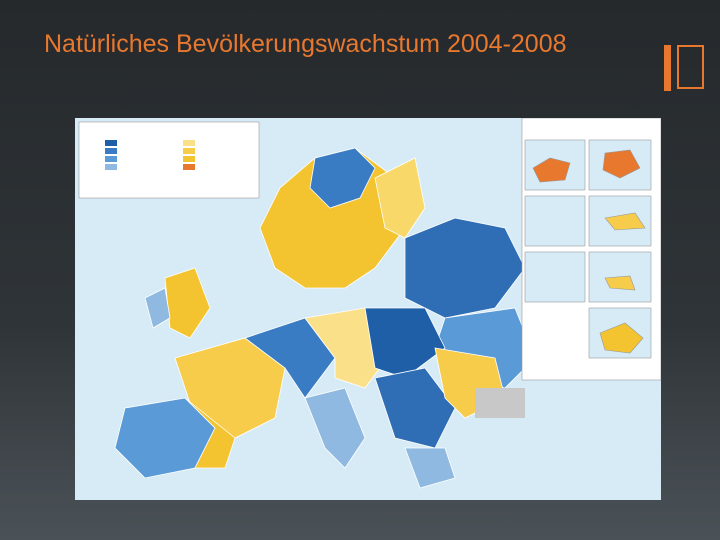 Image resolution: width=720 pixels, height=540 pixels. Describe the element at coordinates (500, 403) in the screenshot. I see `non-eu-area` at that location.